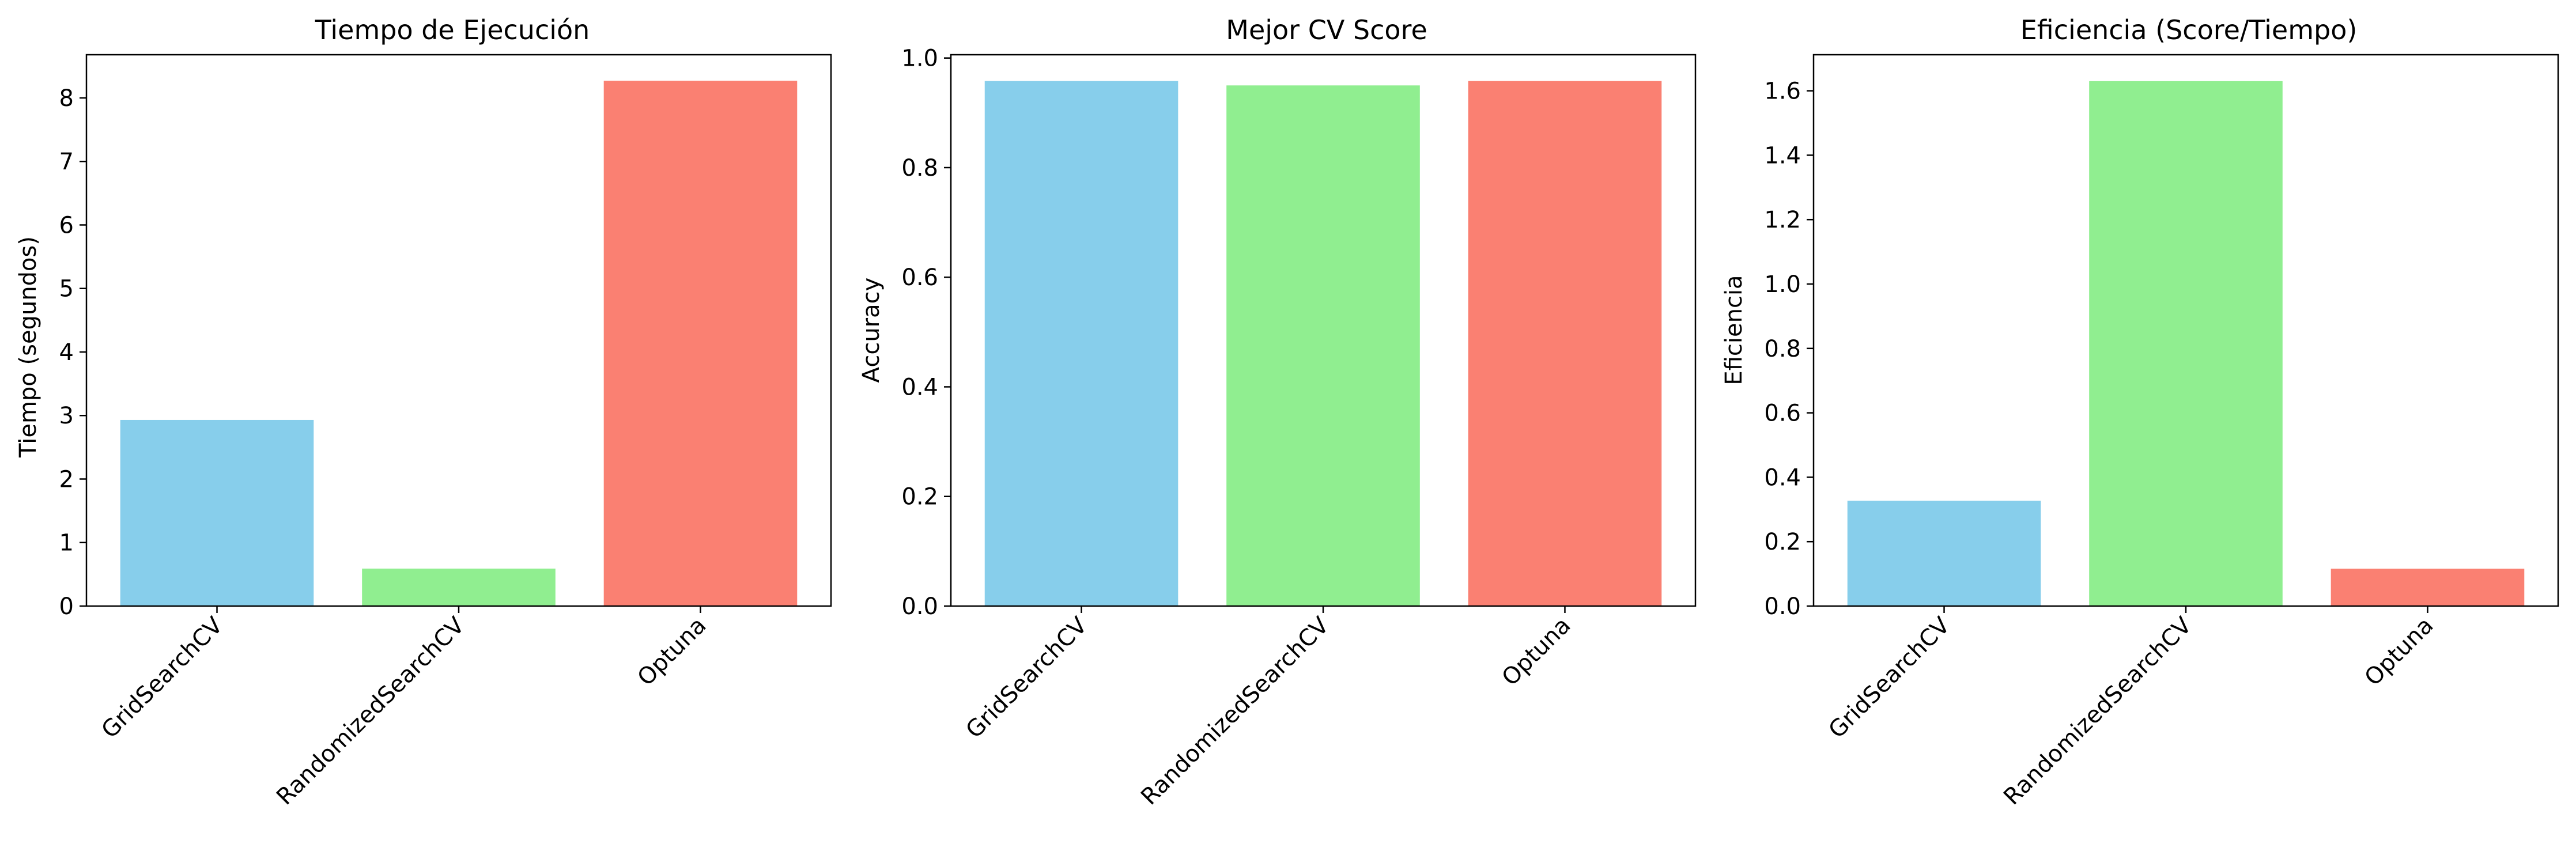 The width and height of the screenshot is (2576, 844). Describe the element at coordinates (1326, 30) in the screenshot. I see `chart-title: Mejor CV Score` at that location.